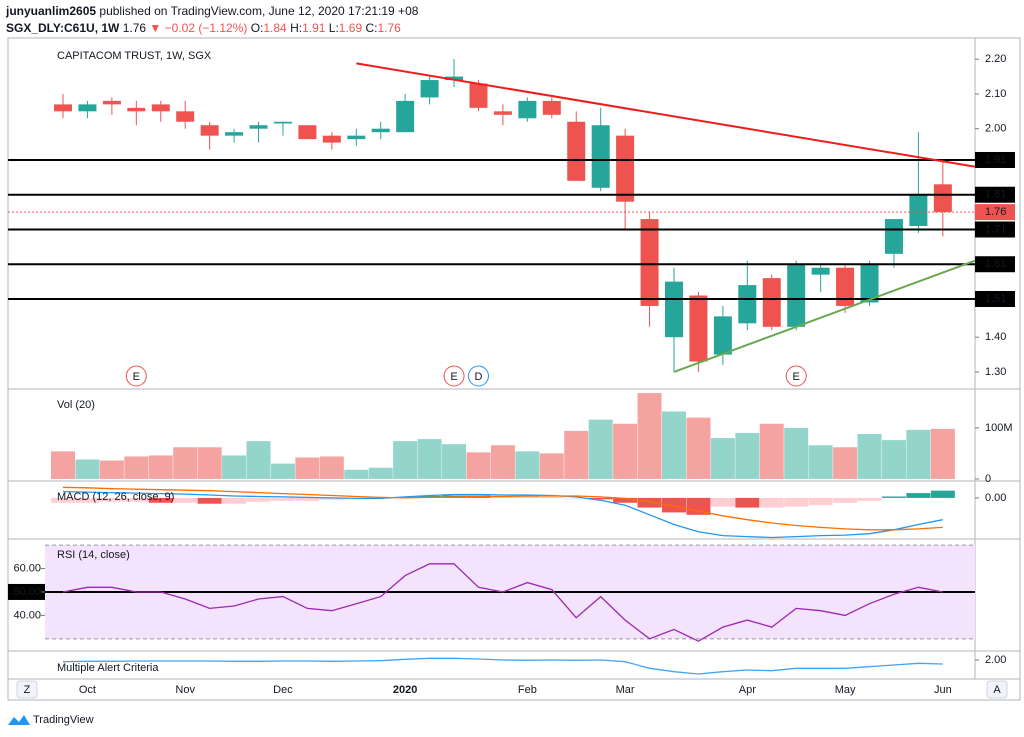 Image resolution: width=1024 pixels, height=737 pixels. Describe the element at coordinates (283, 690) in the screenshot. I see `x-tick-label: Dec` at that location.